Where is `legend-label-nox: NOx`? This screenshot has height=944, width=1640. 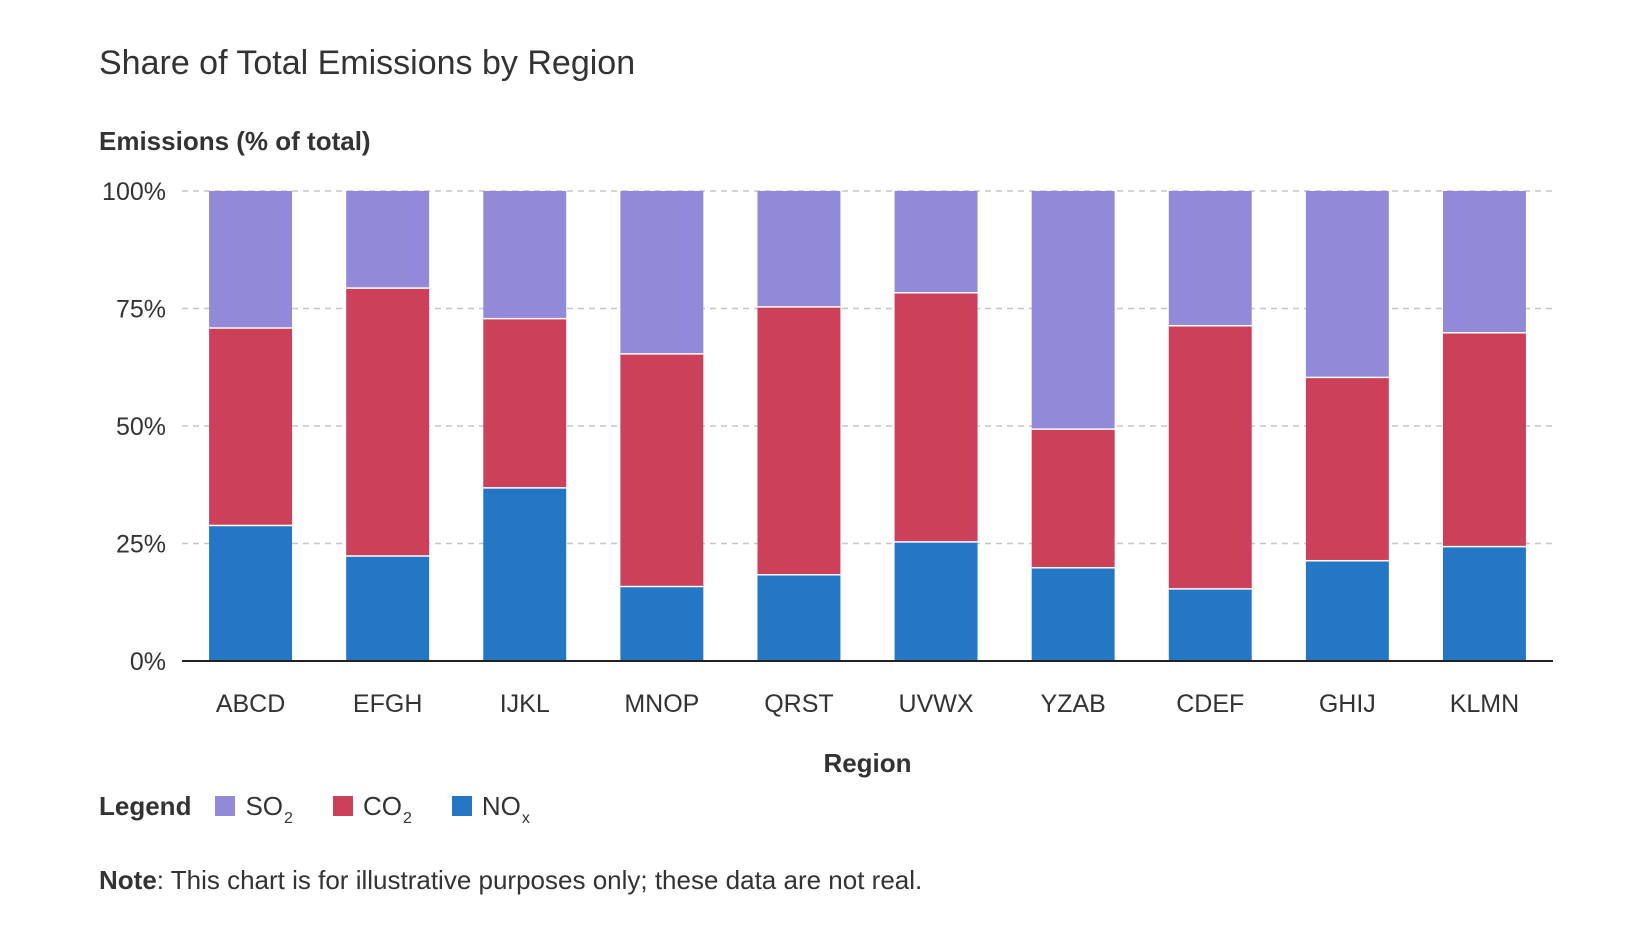 legend-label-nox: NOx is located at coordinates (505, 808).